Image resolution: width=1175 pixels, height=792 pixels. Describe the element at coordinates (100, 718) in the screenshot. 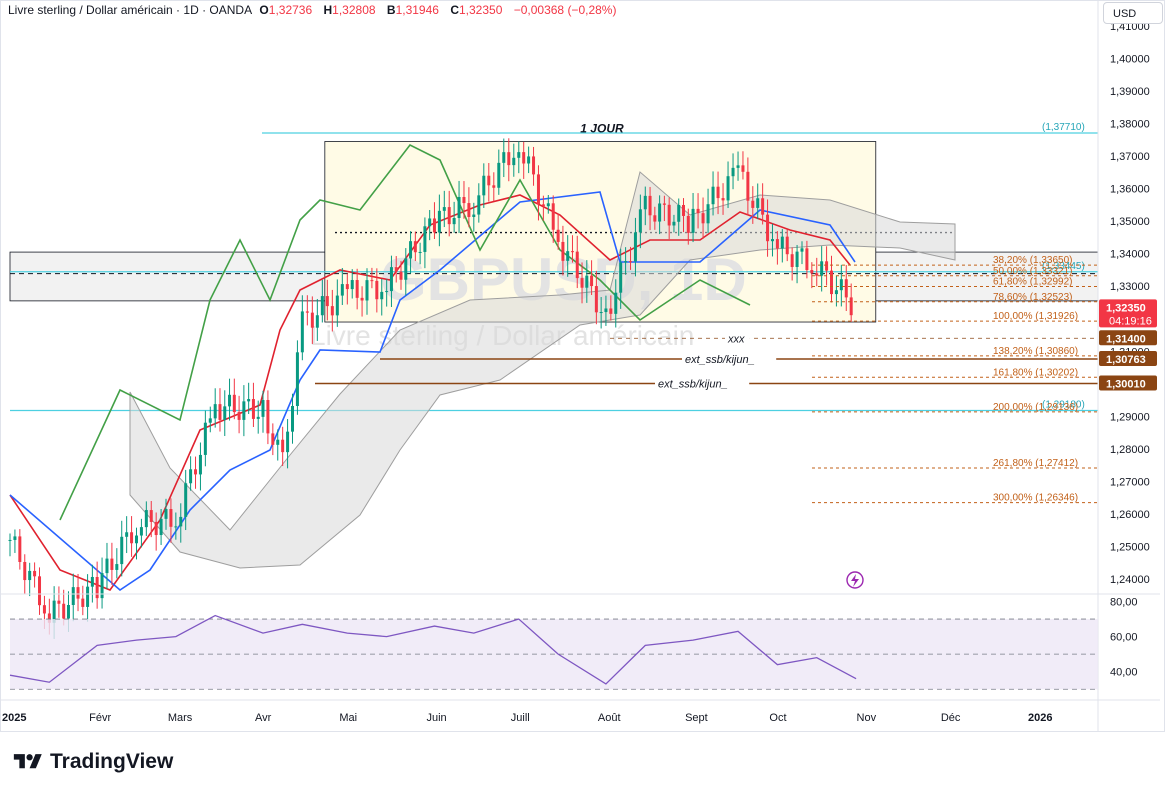

I see `x-tick-label: Févr` at that location.